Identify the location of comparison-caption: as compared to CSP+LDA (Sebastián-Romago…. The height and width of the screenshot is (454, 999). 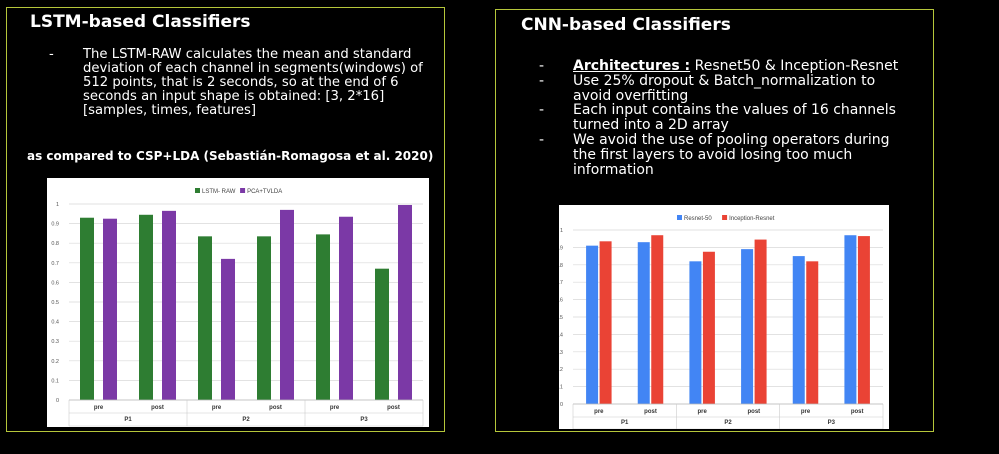
(230, 156).